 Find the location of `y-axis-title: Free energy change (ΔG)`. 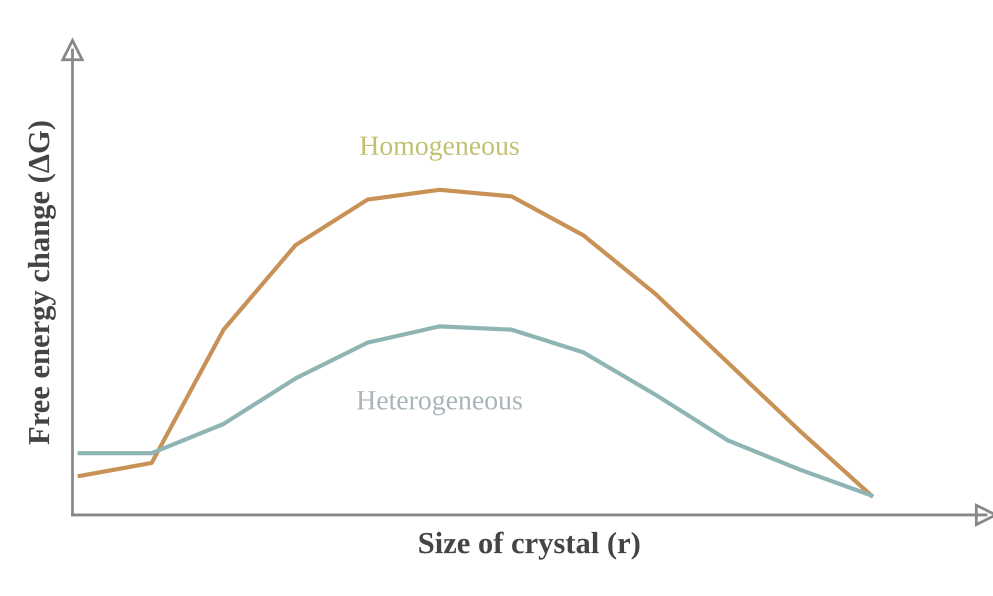

y-axis-title: Free energy change (ΔG) is located at coordinates (42, 282).